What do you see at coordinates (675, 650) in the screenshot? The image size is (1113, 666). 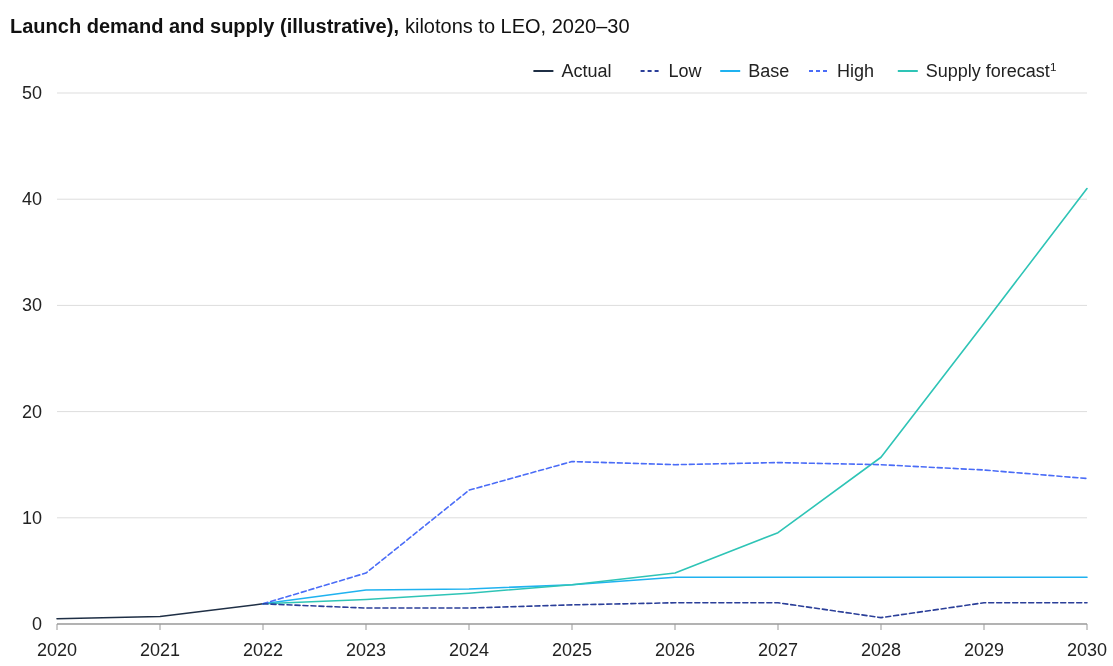 I see `x-tick-label: 2026` at bounding box center [675, 650].